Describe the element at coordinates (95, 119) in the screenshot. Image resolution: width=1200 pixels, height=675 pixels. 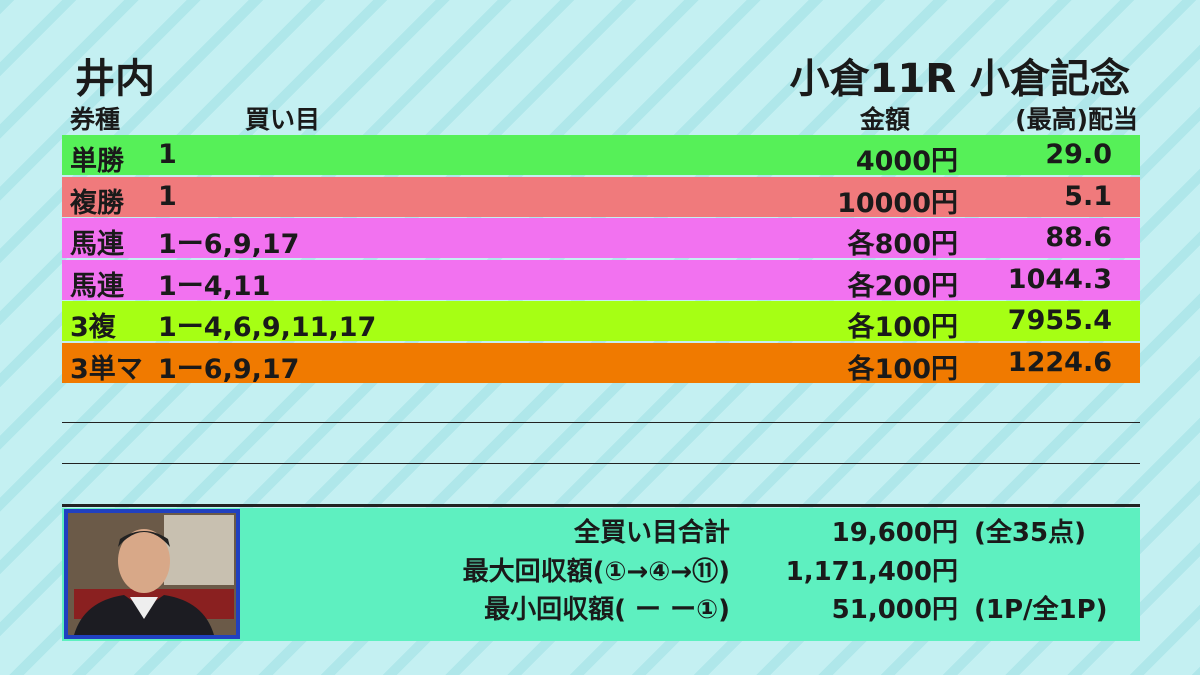
I see `column-header: 券種` at that location.